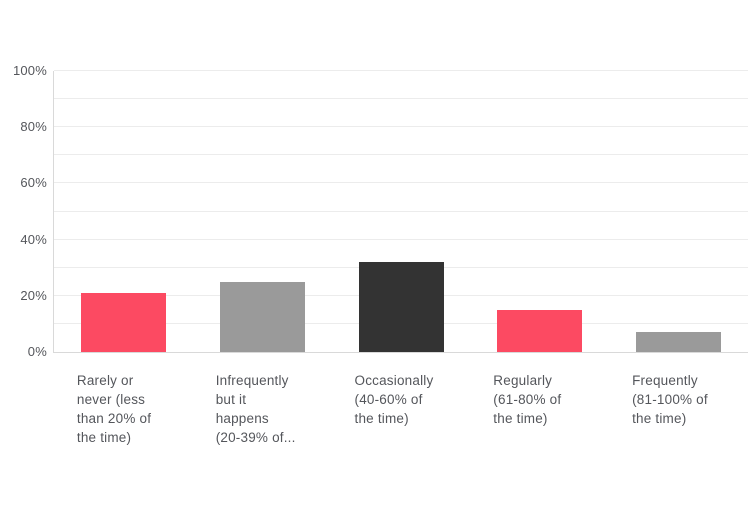 This screenshot has width=750, height=515. What do you see at coordinates (33, 183) in the screenshot?
I see `y-axis-label-60pct: 60%` at bounding box center [33, 183].